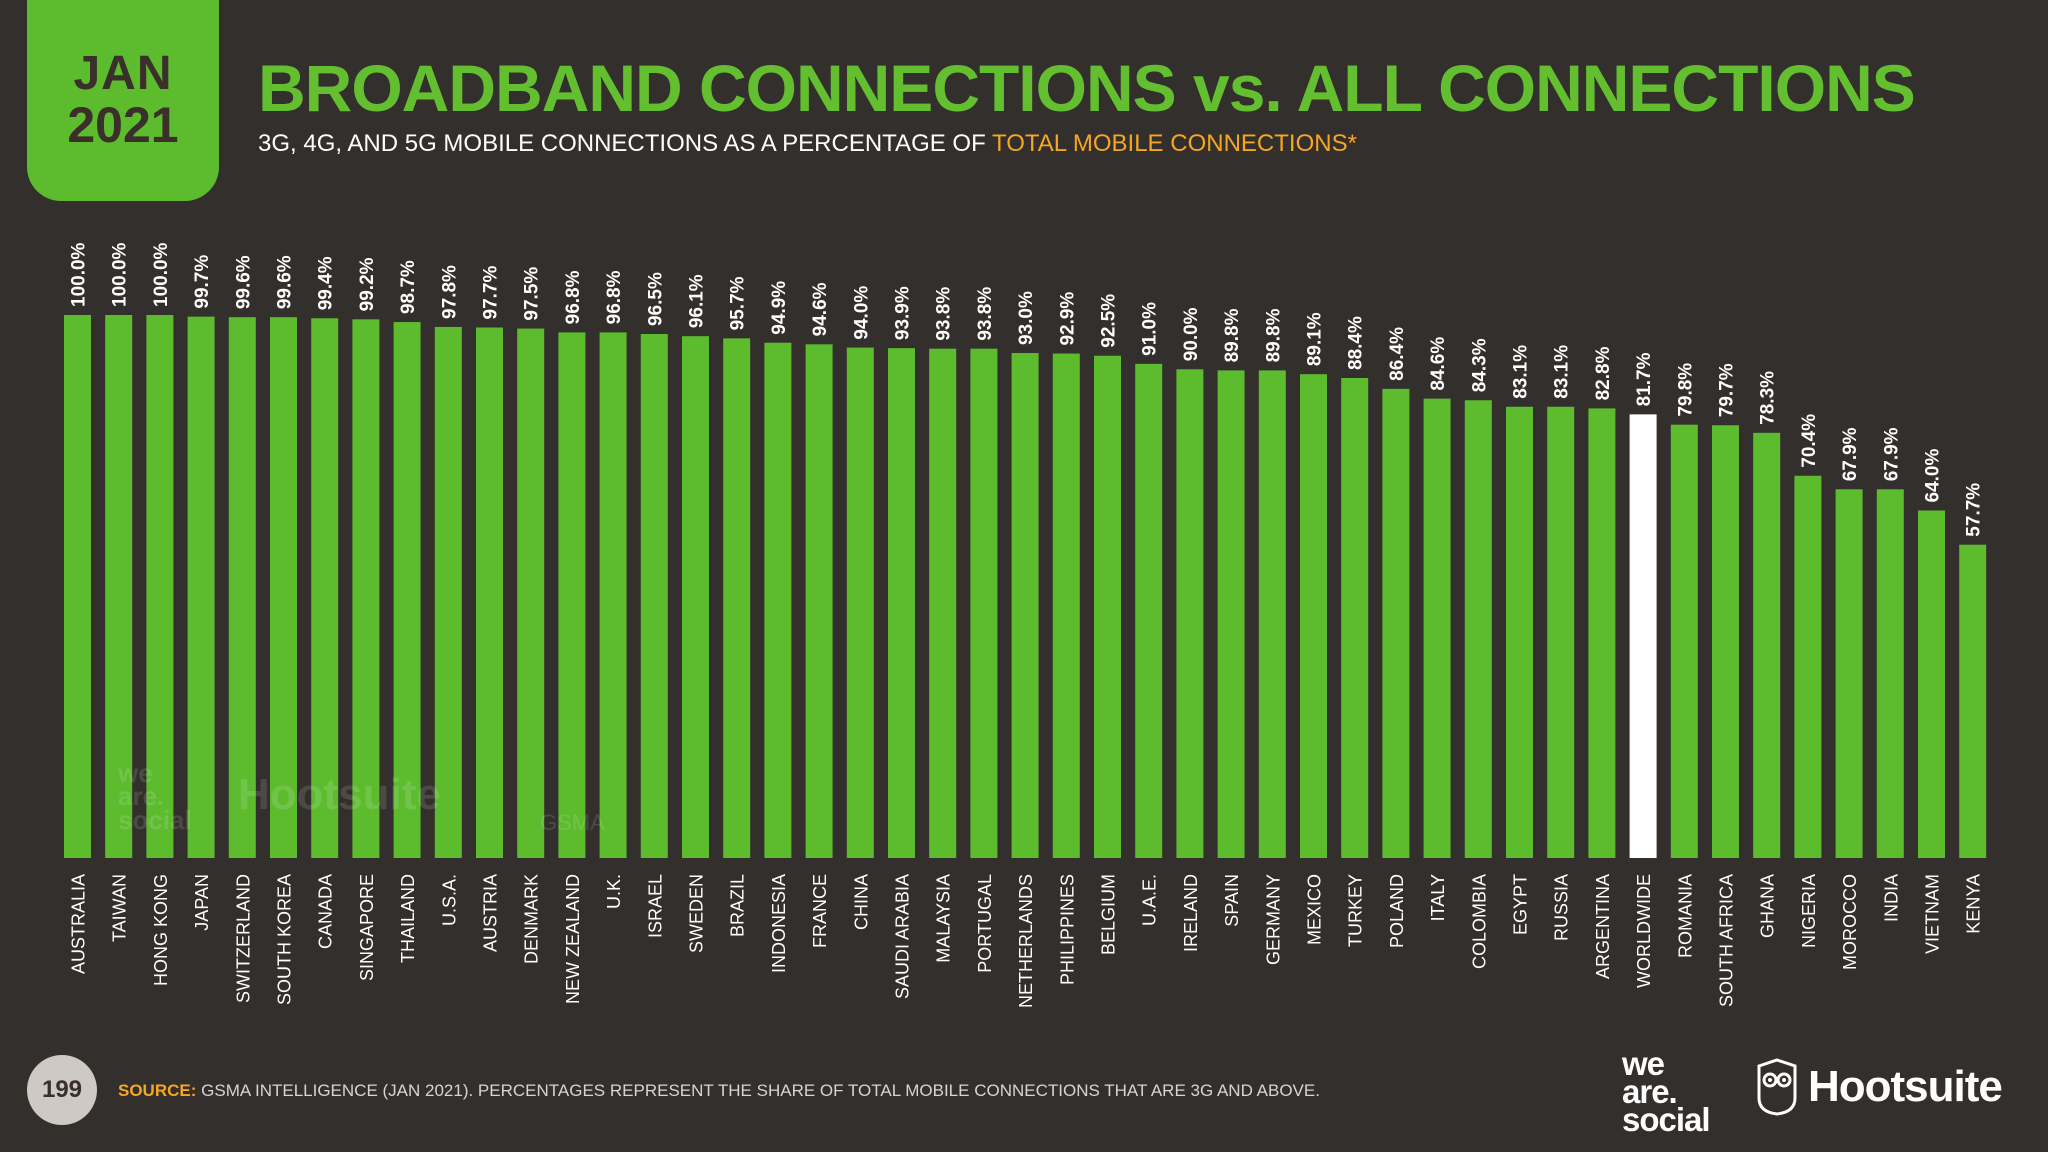  What do you see at coordinates (408, 918) in the screenshot?
I see `category-label: THAILAND` at bounding box center [408, 918].